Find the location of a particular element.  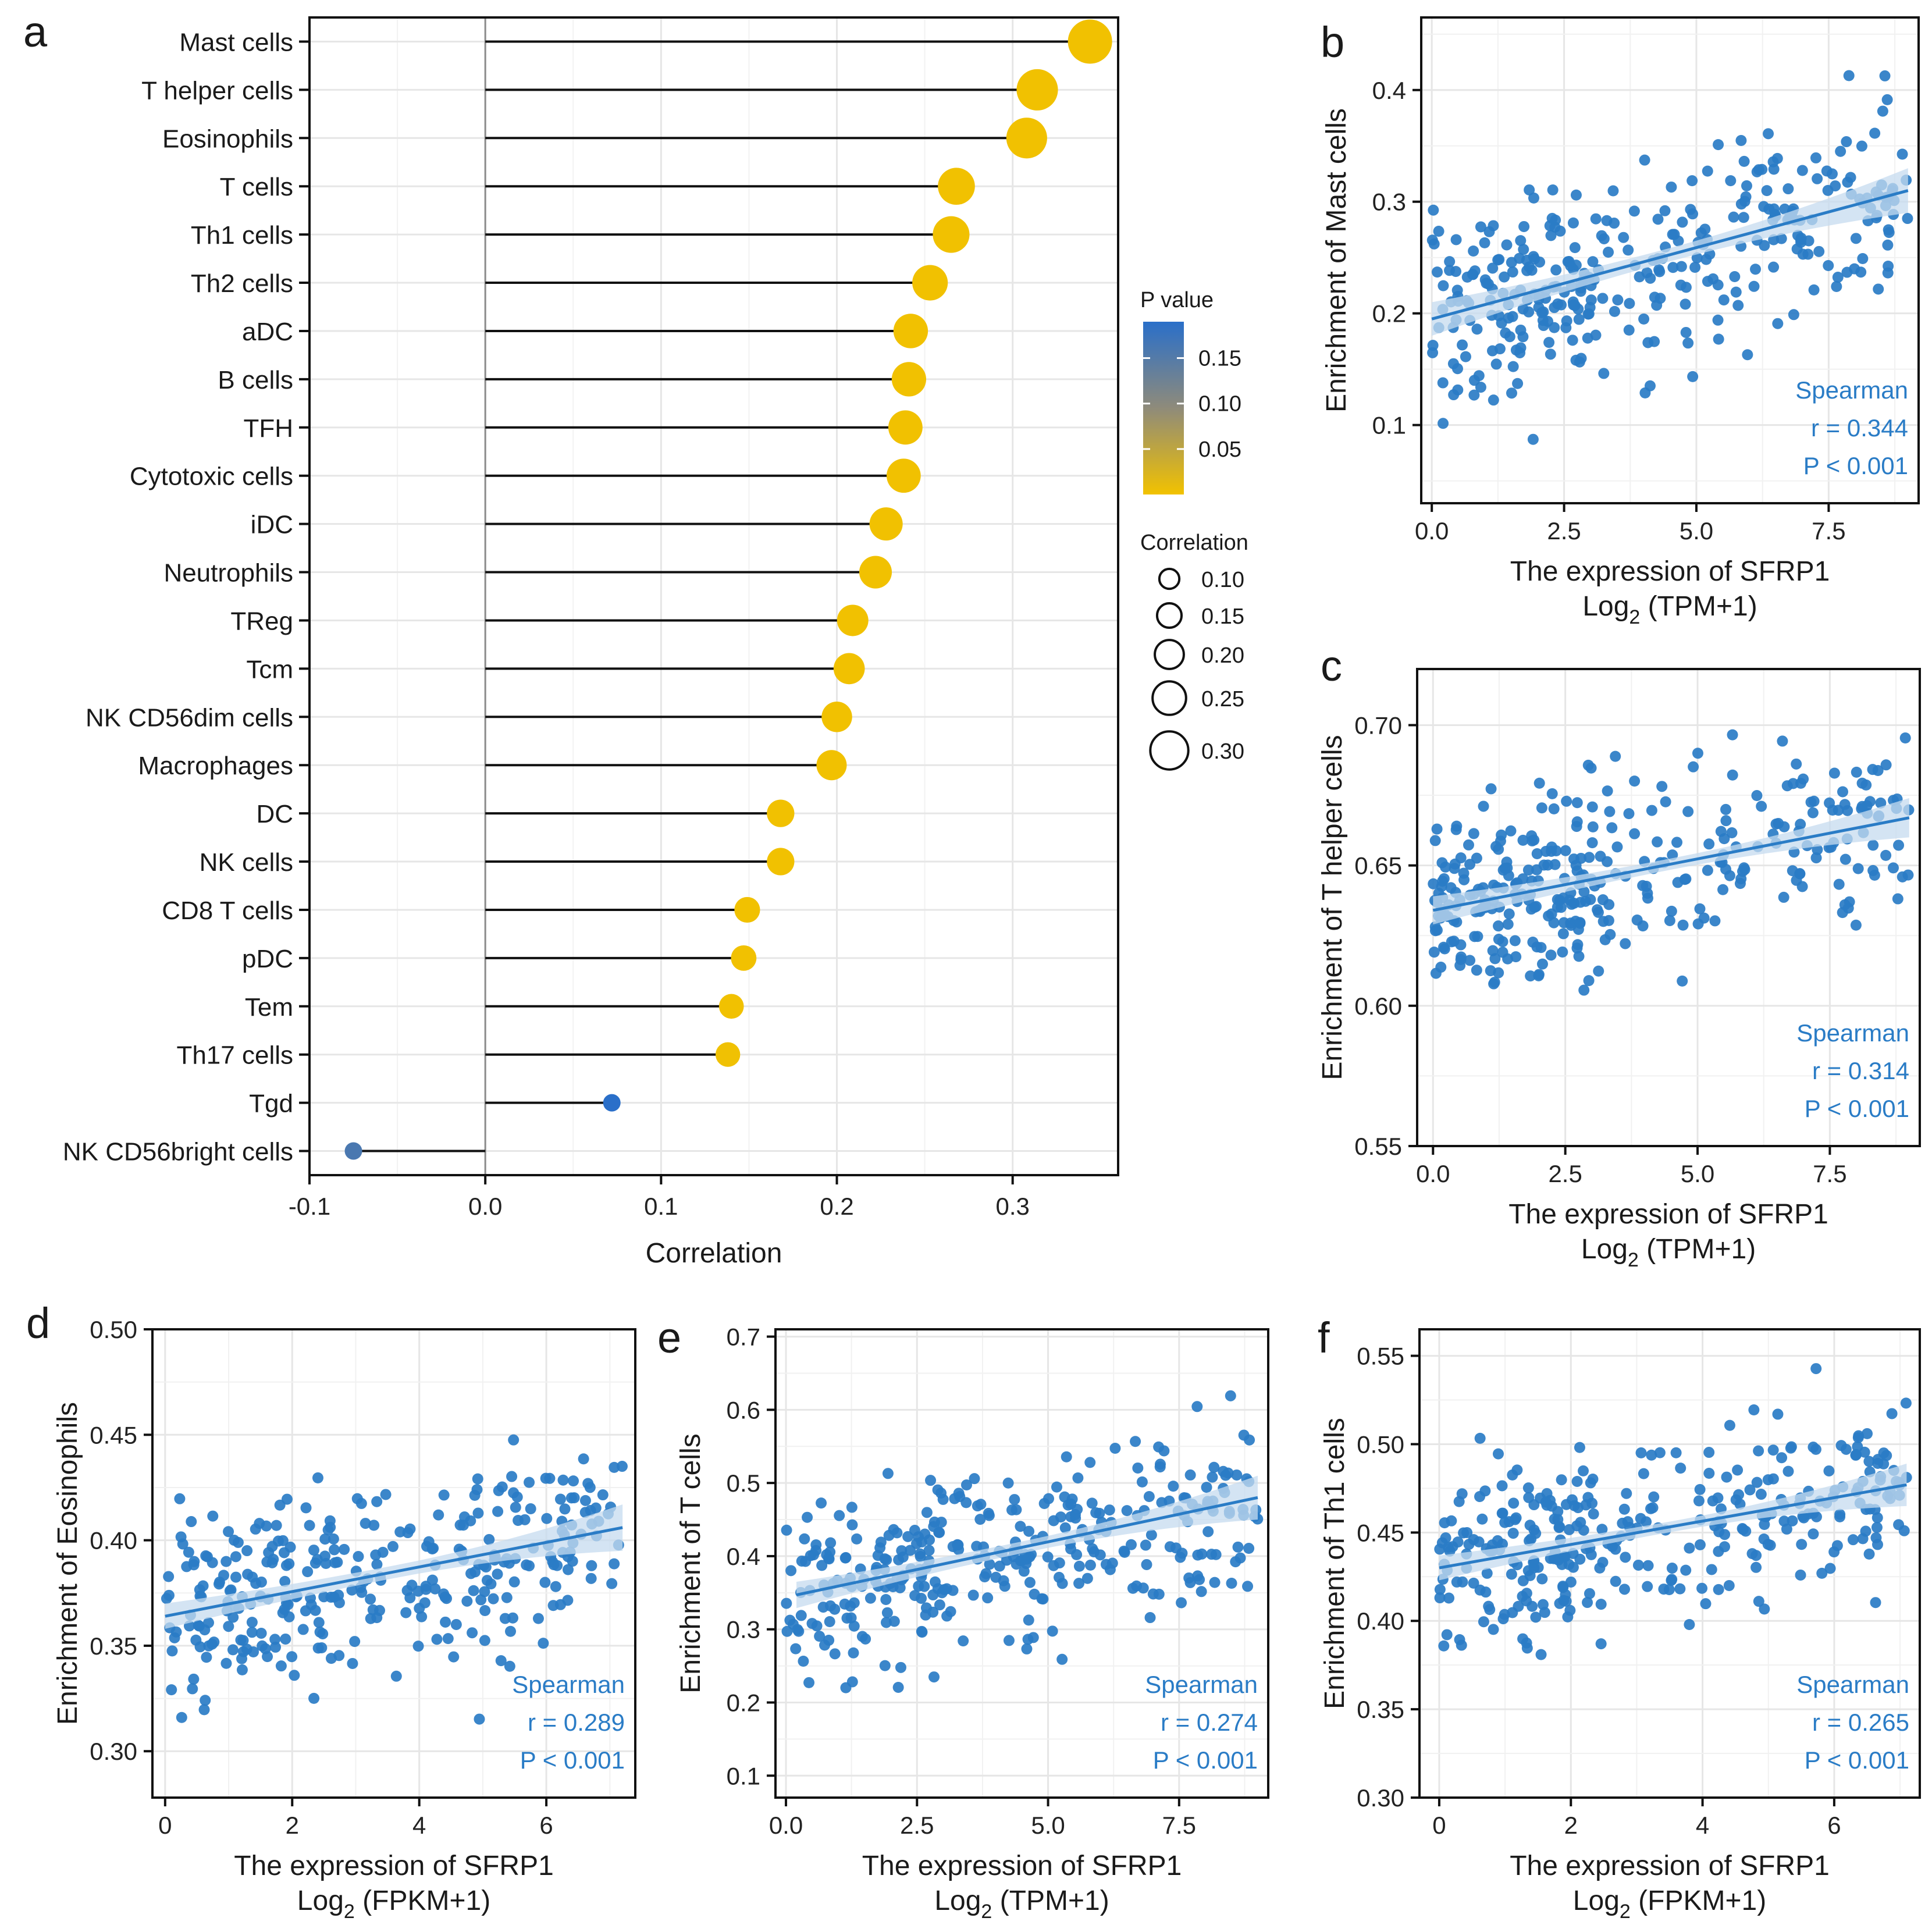

regression-line is located at coordinates (394, 1572).